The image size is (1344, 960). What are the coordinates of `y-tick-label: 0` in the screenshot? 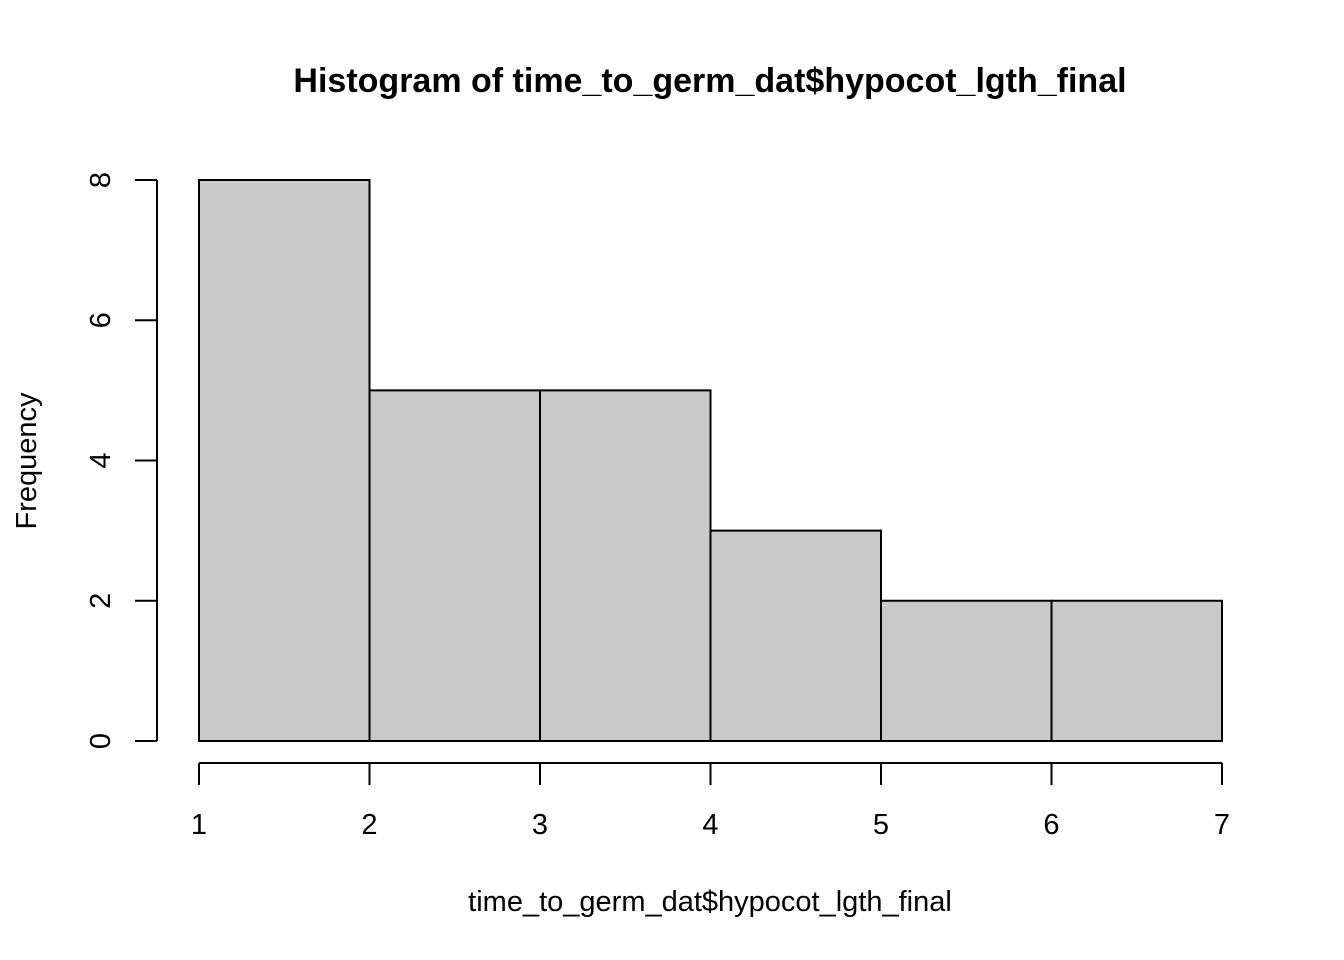 It's located at (101, 741).